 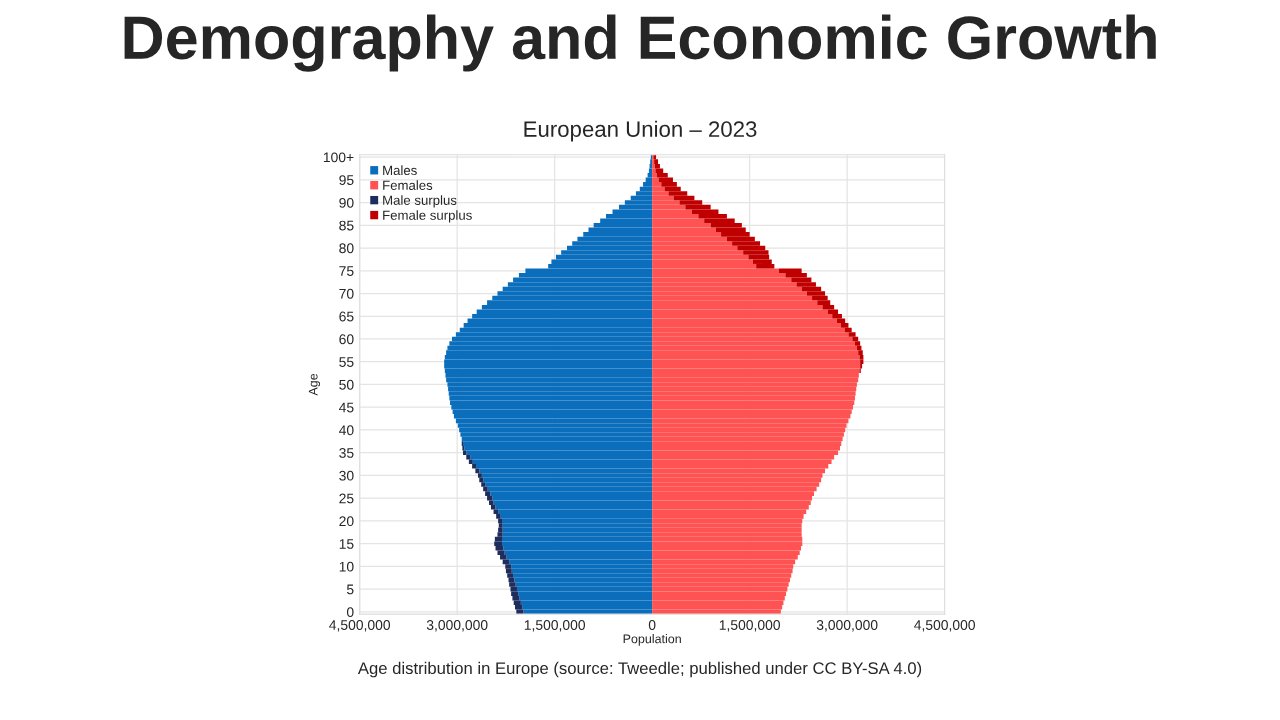 I want to click on y-tick-label: 35, so click(x=346, y=453).